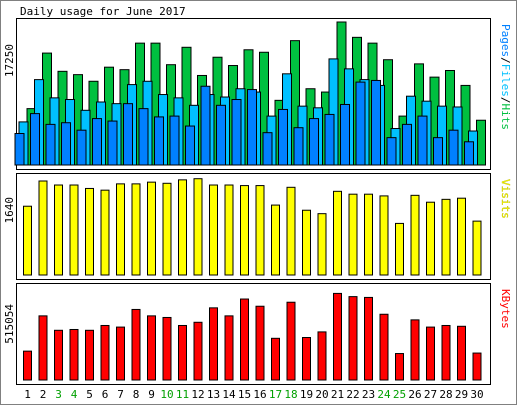 The width and height of the screenshot is (517, 405). I want to click on day-label-27: 27, so click(430, 394).